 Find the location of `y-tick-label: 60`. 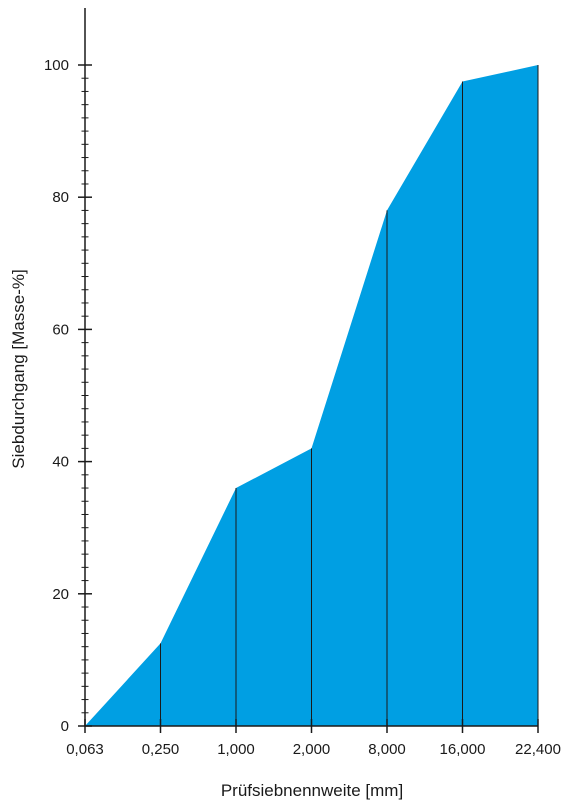

y-tick-label: 60 is located at coordinates (60, 329).